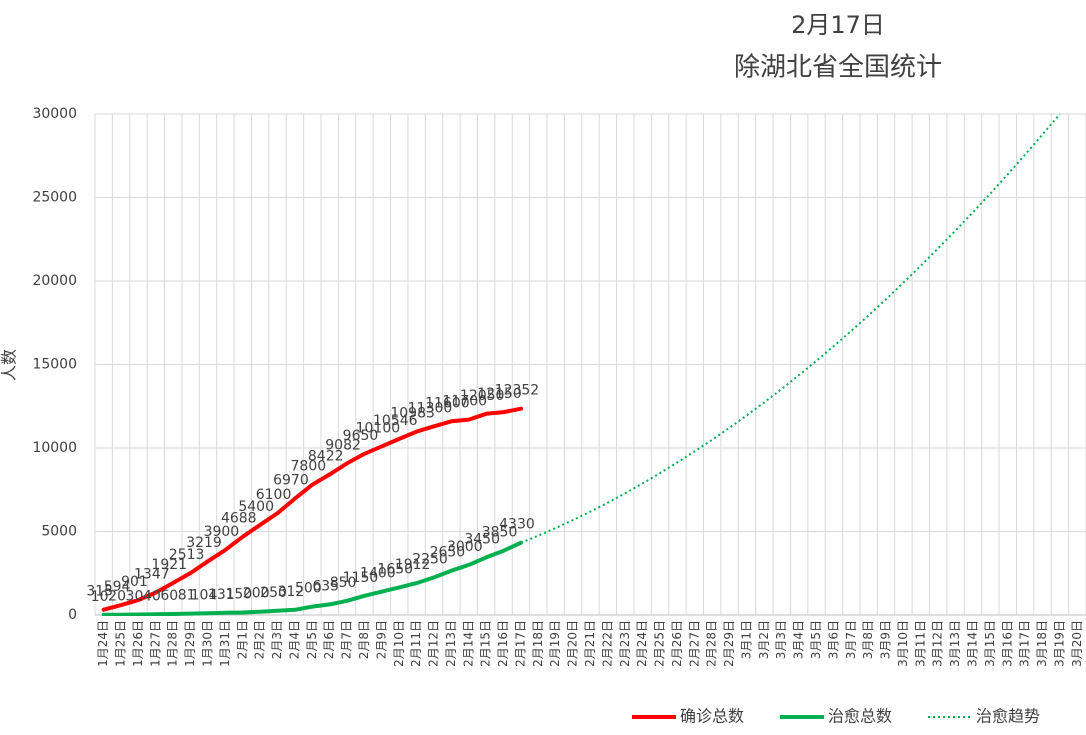 The width and height of the screenshot is (1086, 735). What do you see at coordinates (816, 639) in the screenshot?
I see `x-tick-label: 3月5日` at bounding box center [816, 639].